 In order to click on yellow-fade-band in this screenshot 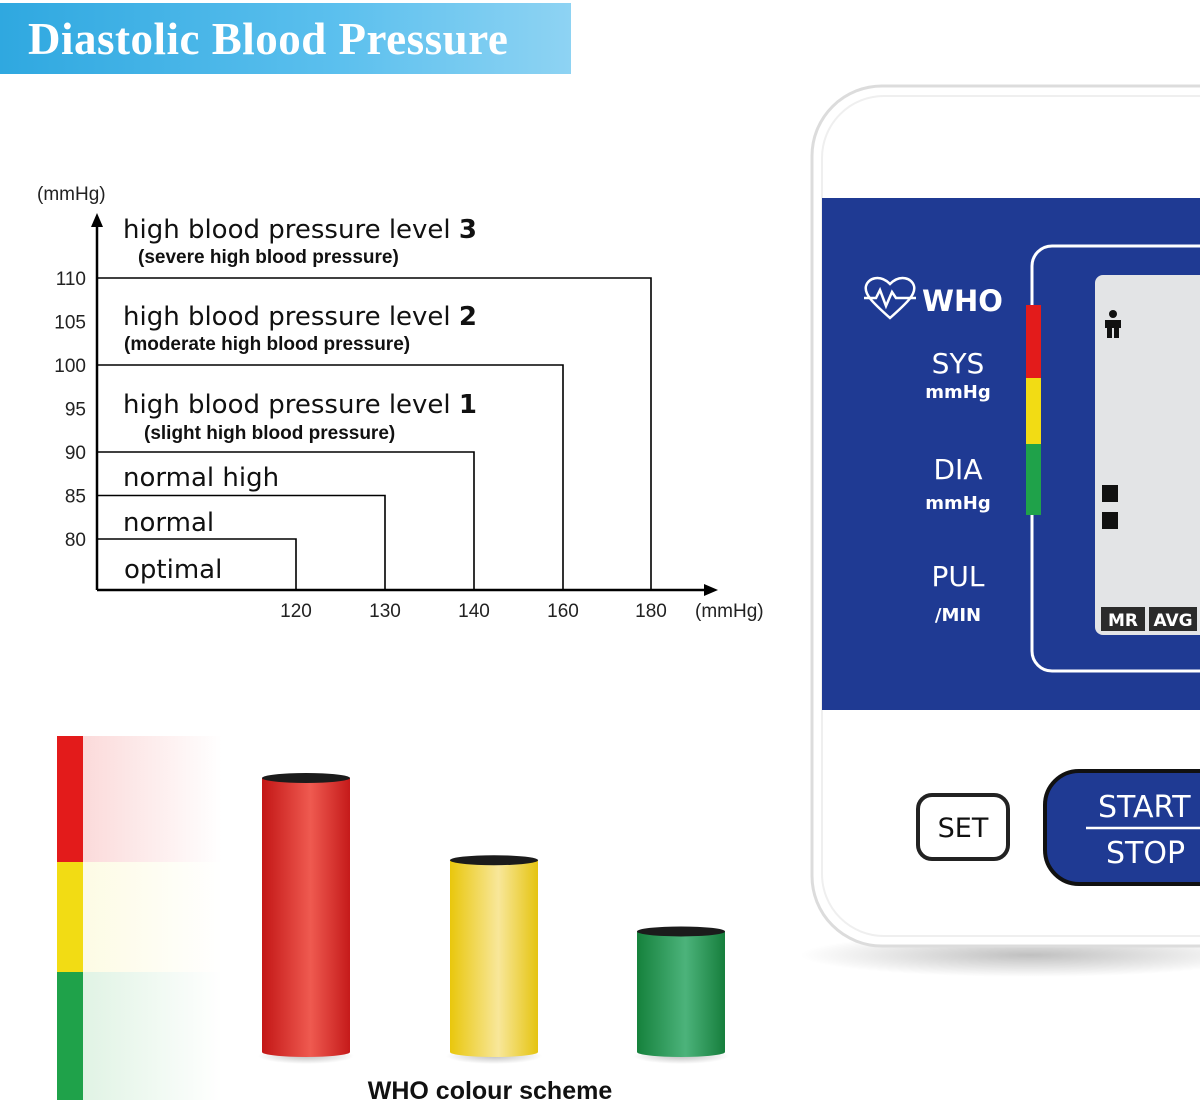, I will do `click(152, 917)`.